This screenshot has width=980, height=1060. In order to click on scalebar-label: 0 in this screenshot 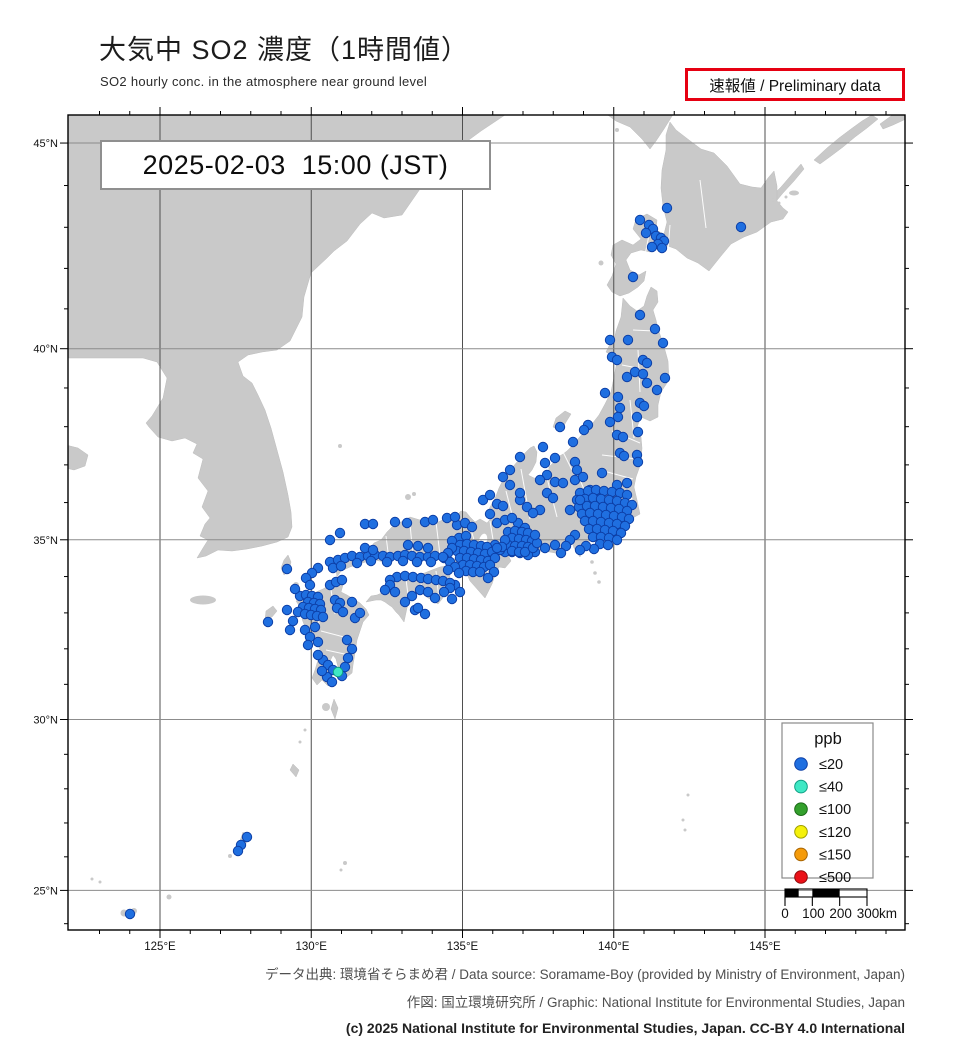, I will do `click(785, 913)`.